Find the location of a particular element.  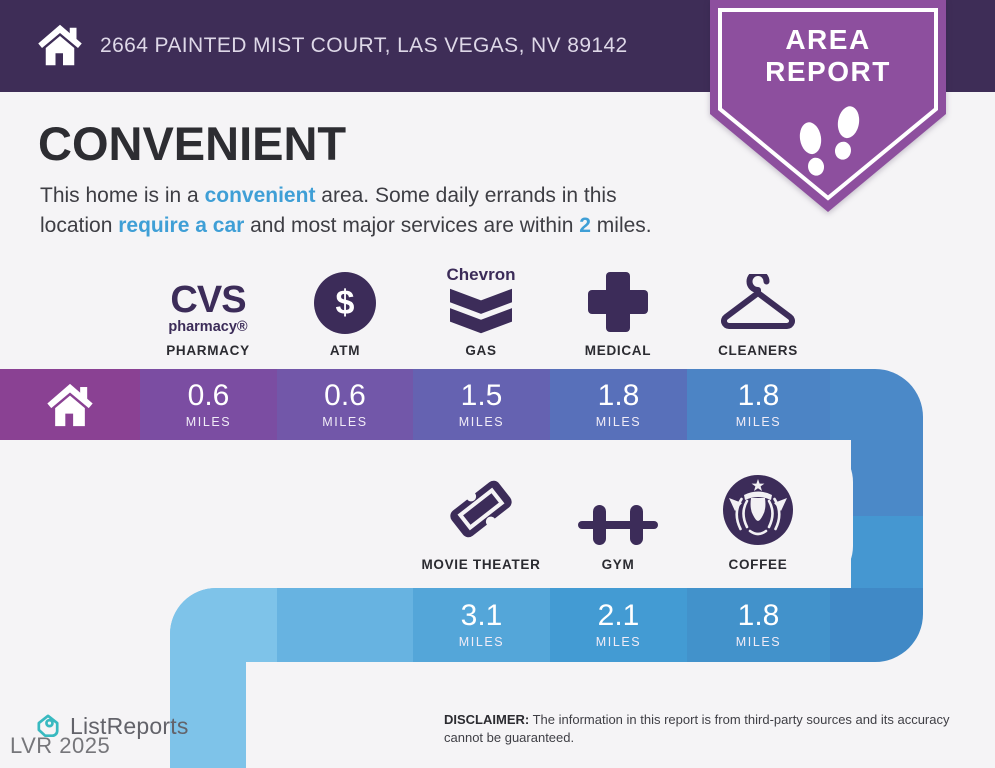

amenity-label: PHARMACY is located at coordinates (208, 350).